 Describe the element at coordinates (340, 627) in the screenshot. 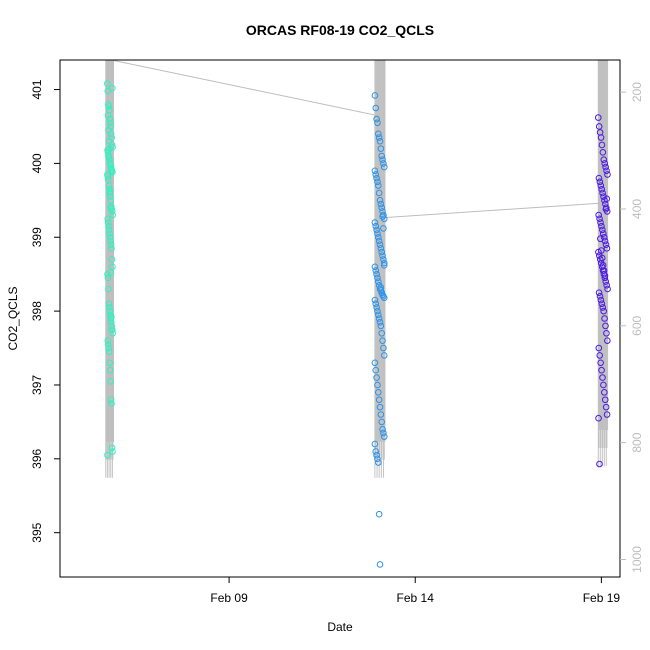

I see `x-axis-label: Date` at that location.